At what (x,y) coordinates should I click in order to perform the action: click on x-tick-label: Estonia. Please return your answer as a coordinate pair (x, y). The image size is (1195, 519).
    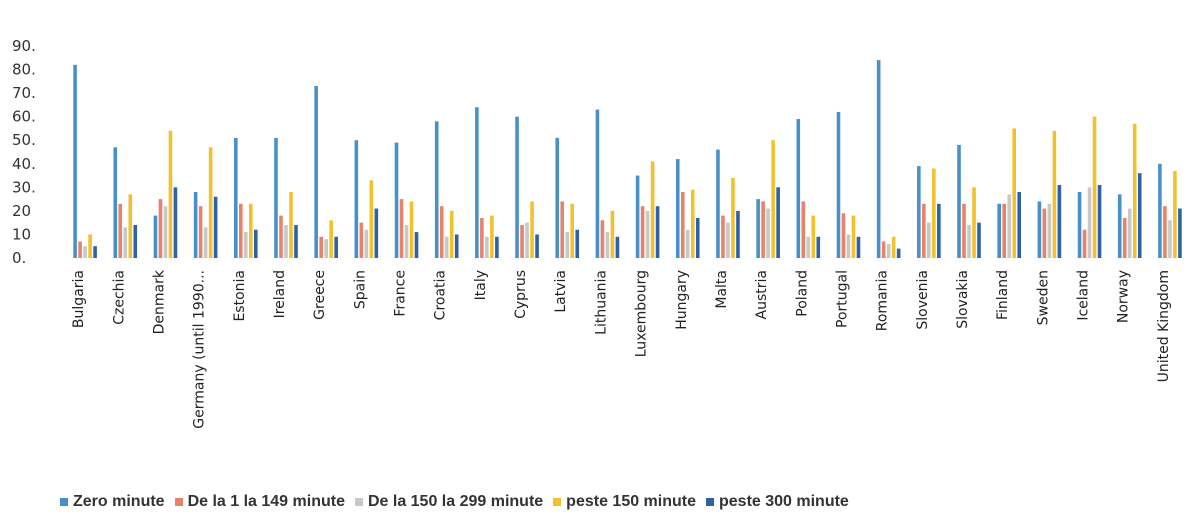
    Looking at the image, I should click on (240, 296).